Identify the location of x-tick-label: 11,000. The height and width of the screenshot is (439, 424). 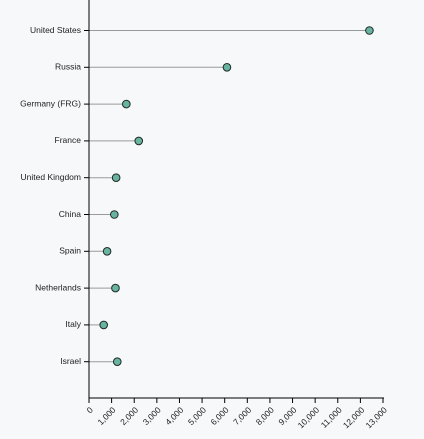
(331, 417).